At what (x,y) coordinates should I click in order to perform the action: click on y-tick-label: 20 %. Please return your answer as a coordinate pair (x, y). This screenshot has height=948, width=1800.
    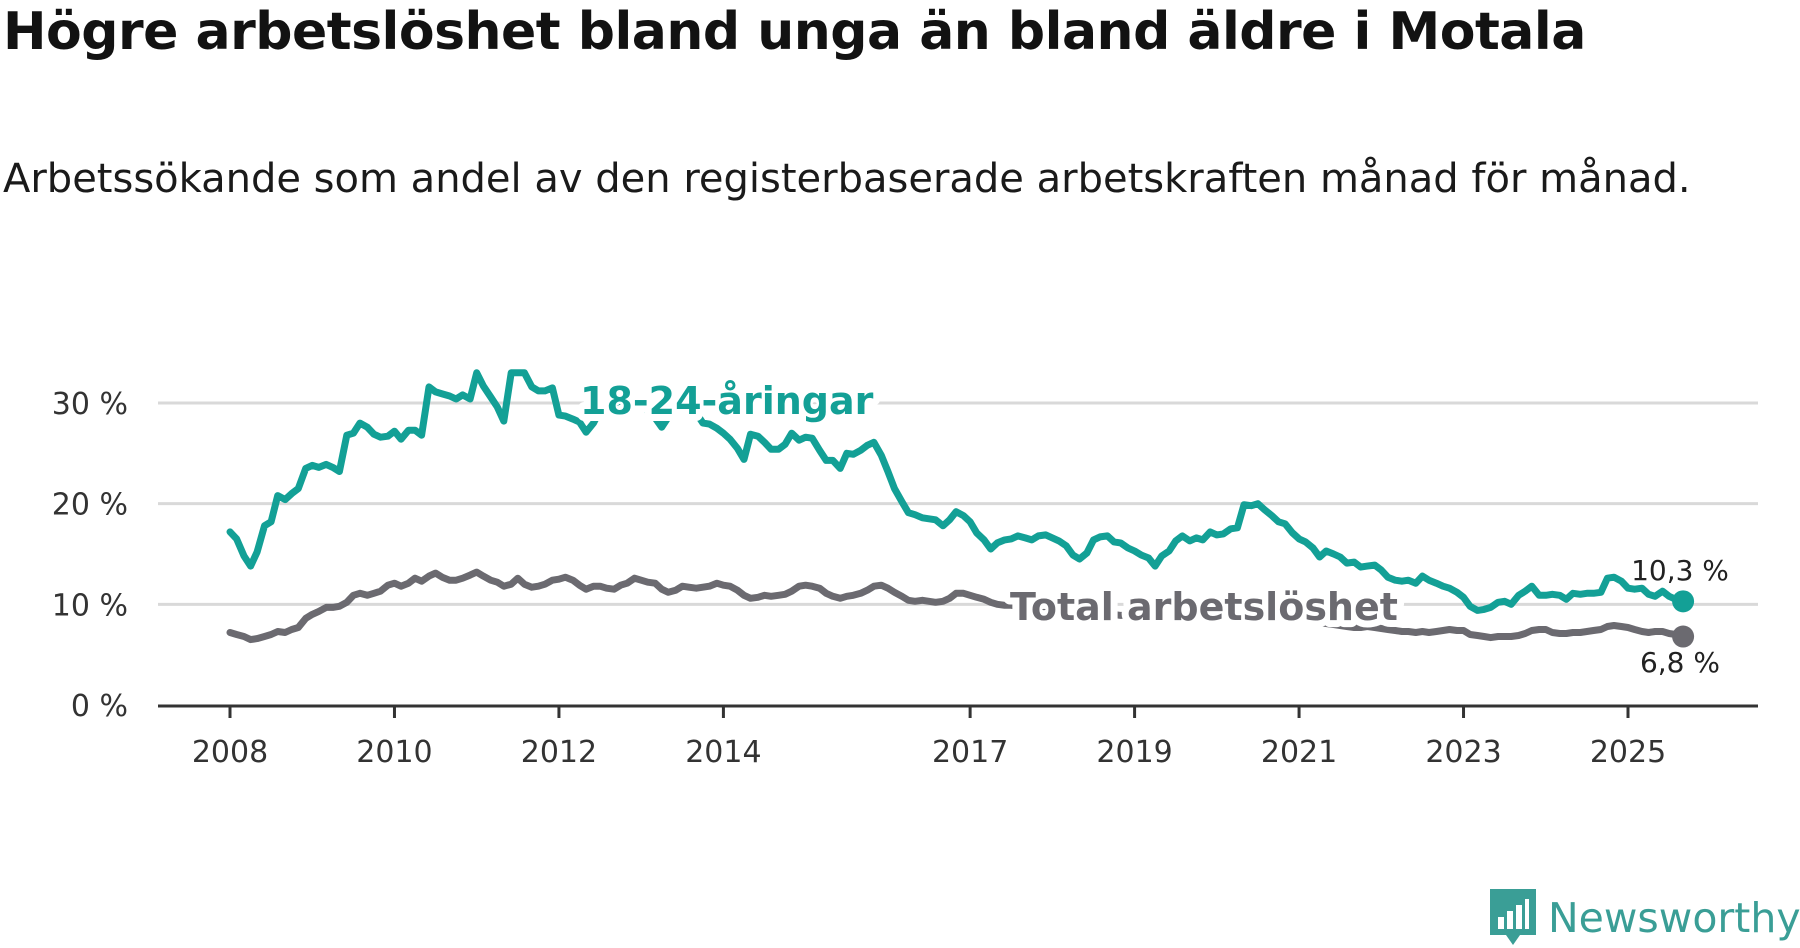
    Looking at the image, I should click on (90, 505).